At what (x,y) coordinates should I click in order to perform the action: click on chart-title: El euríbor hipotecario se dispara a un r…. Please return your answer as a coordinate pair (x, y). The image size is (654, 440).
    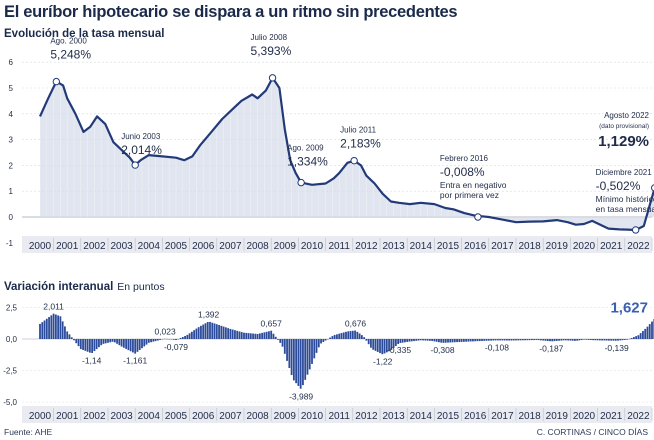
    Looking at the image, I should click on (231, 12).